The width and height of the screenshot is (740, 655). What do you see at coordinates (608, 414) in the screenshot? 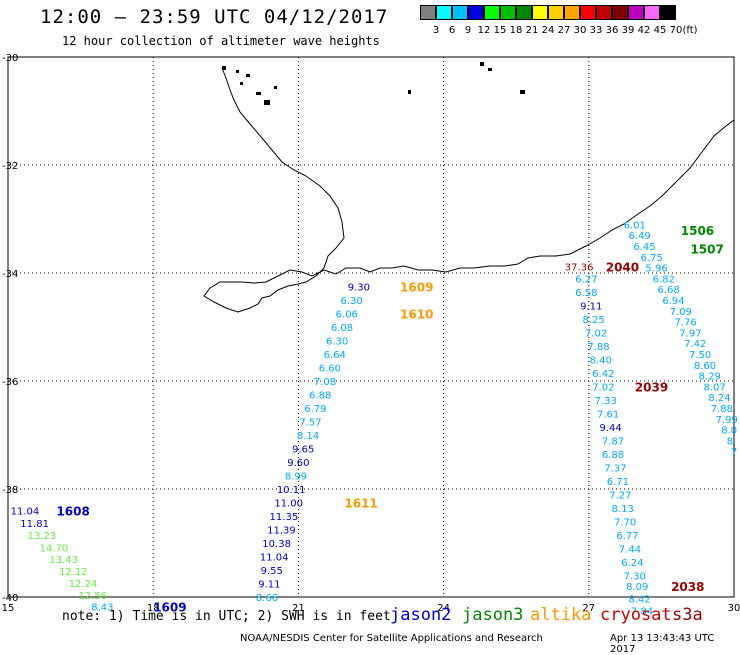
I see `wave-height-value: 7.61` at bounding box center [608, 414].